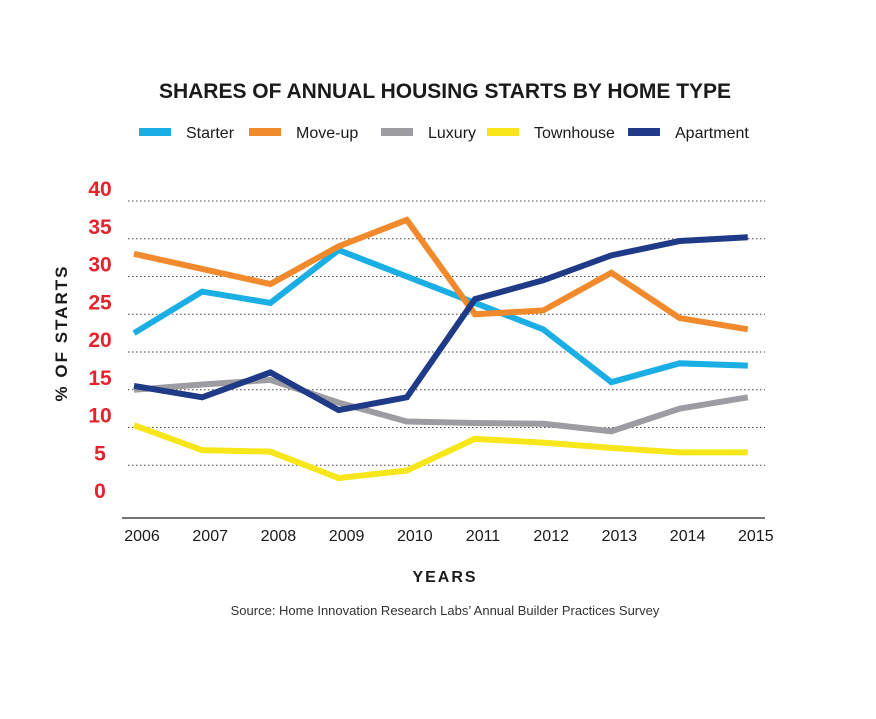 The image size is (876, 719). What do you see at coordinates (483, 536) in the screenshot?
I see `x-tick-label: 2011` at bounding box center [483, 536].